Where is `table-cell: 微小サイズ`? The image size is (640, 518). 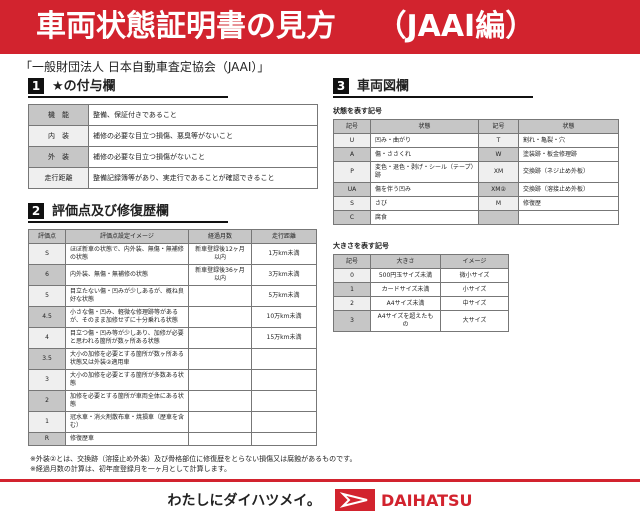
table-cell: 微小サイズ is located at coordinates (474, 275).